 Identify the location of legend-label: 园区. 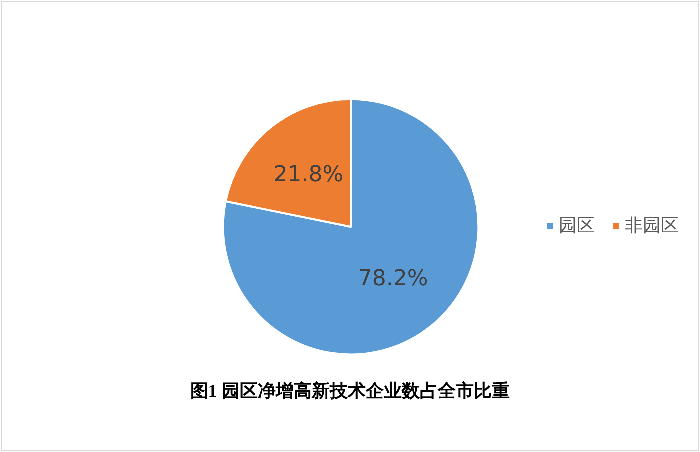
(577, 226).